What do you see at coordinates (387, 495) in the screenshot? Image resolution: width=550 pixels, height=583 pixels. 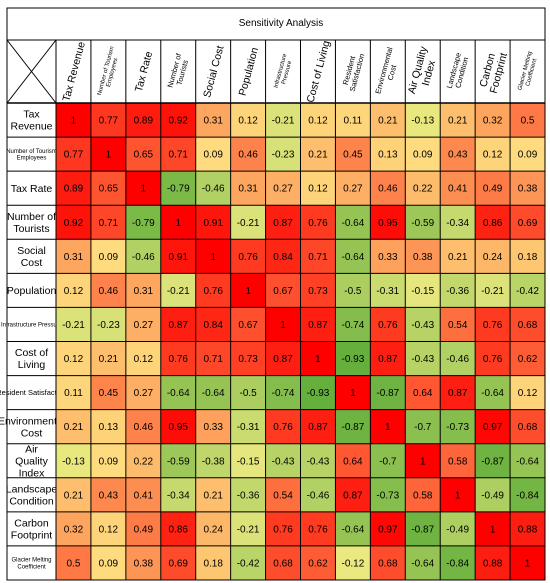 I see `cell-value-label: -0.73` at bounding box center [387, 495].